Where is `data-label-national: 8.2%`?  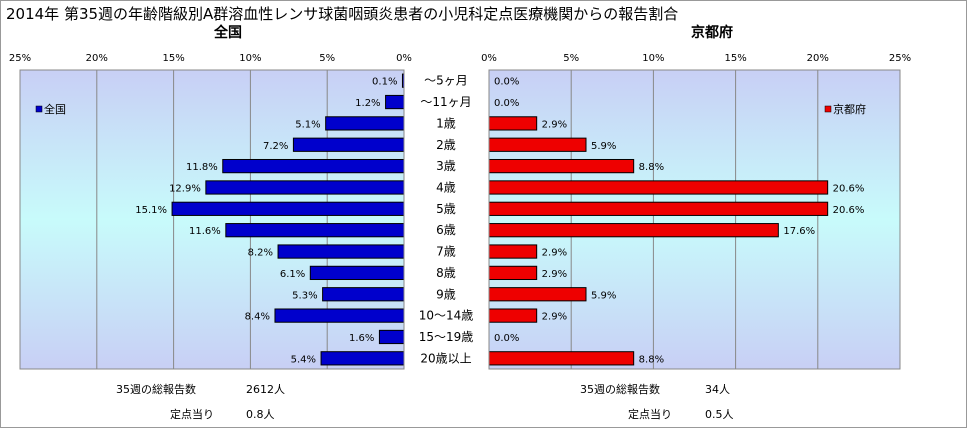
data-label-national: 8.2% is located at coordinates (260, 253).